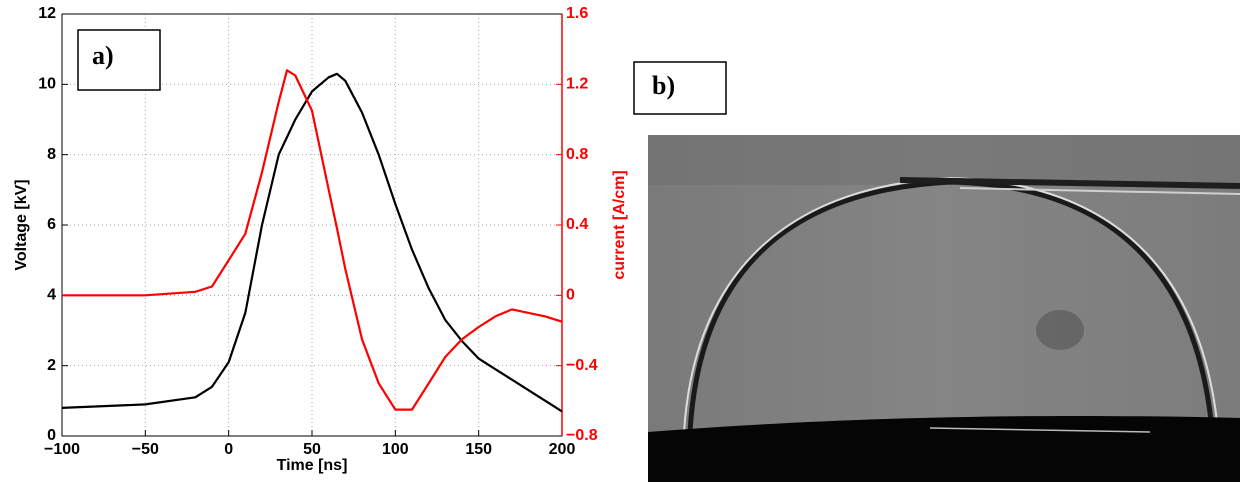  Describe the element at coordinates (1040, 430) in the screenshot. I see `surface-highlight` at that location.